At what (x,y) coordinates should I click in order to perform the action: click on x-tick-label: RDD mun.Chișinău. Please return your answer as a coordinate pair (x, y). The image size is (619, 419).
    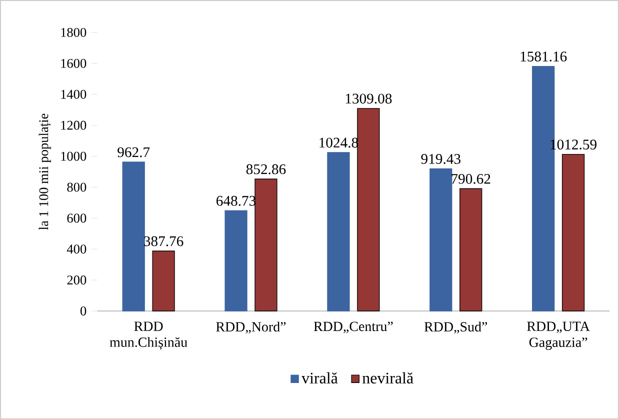
    Looking at the image, I should click on (149, 336).